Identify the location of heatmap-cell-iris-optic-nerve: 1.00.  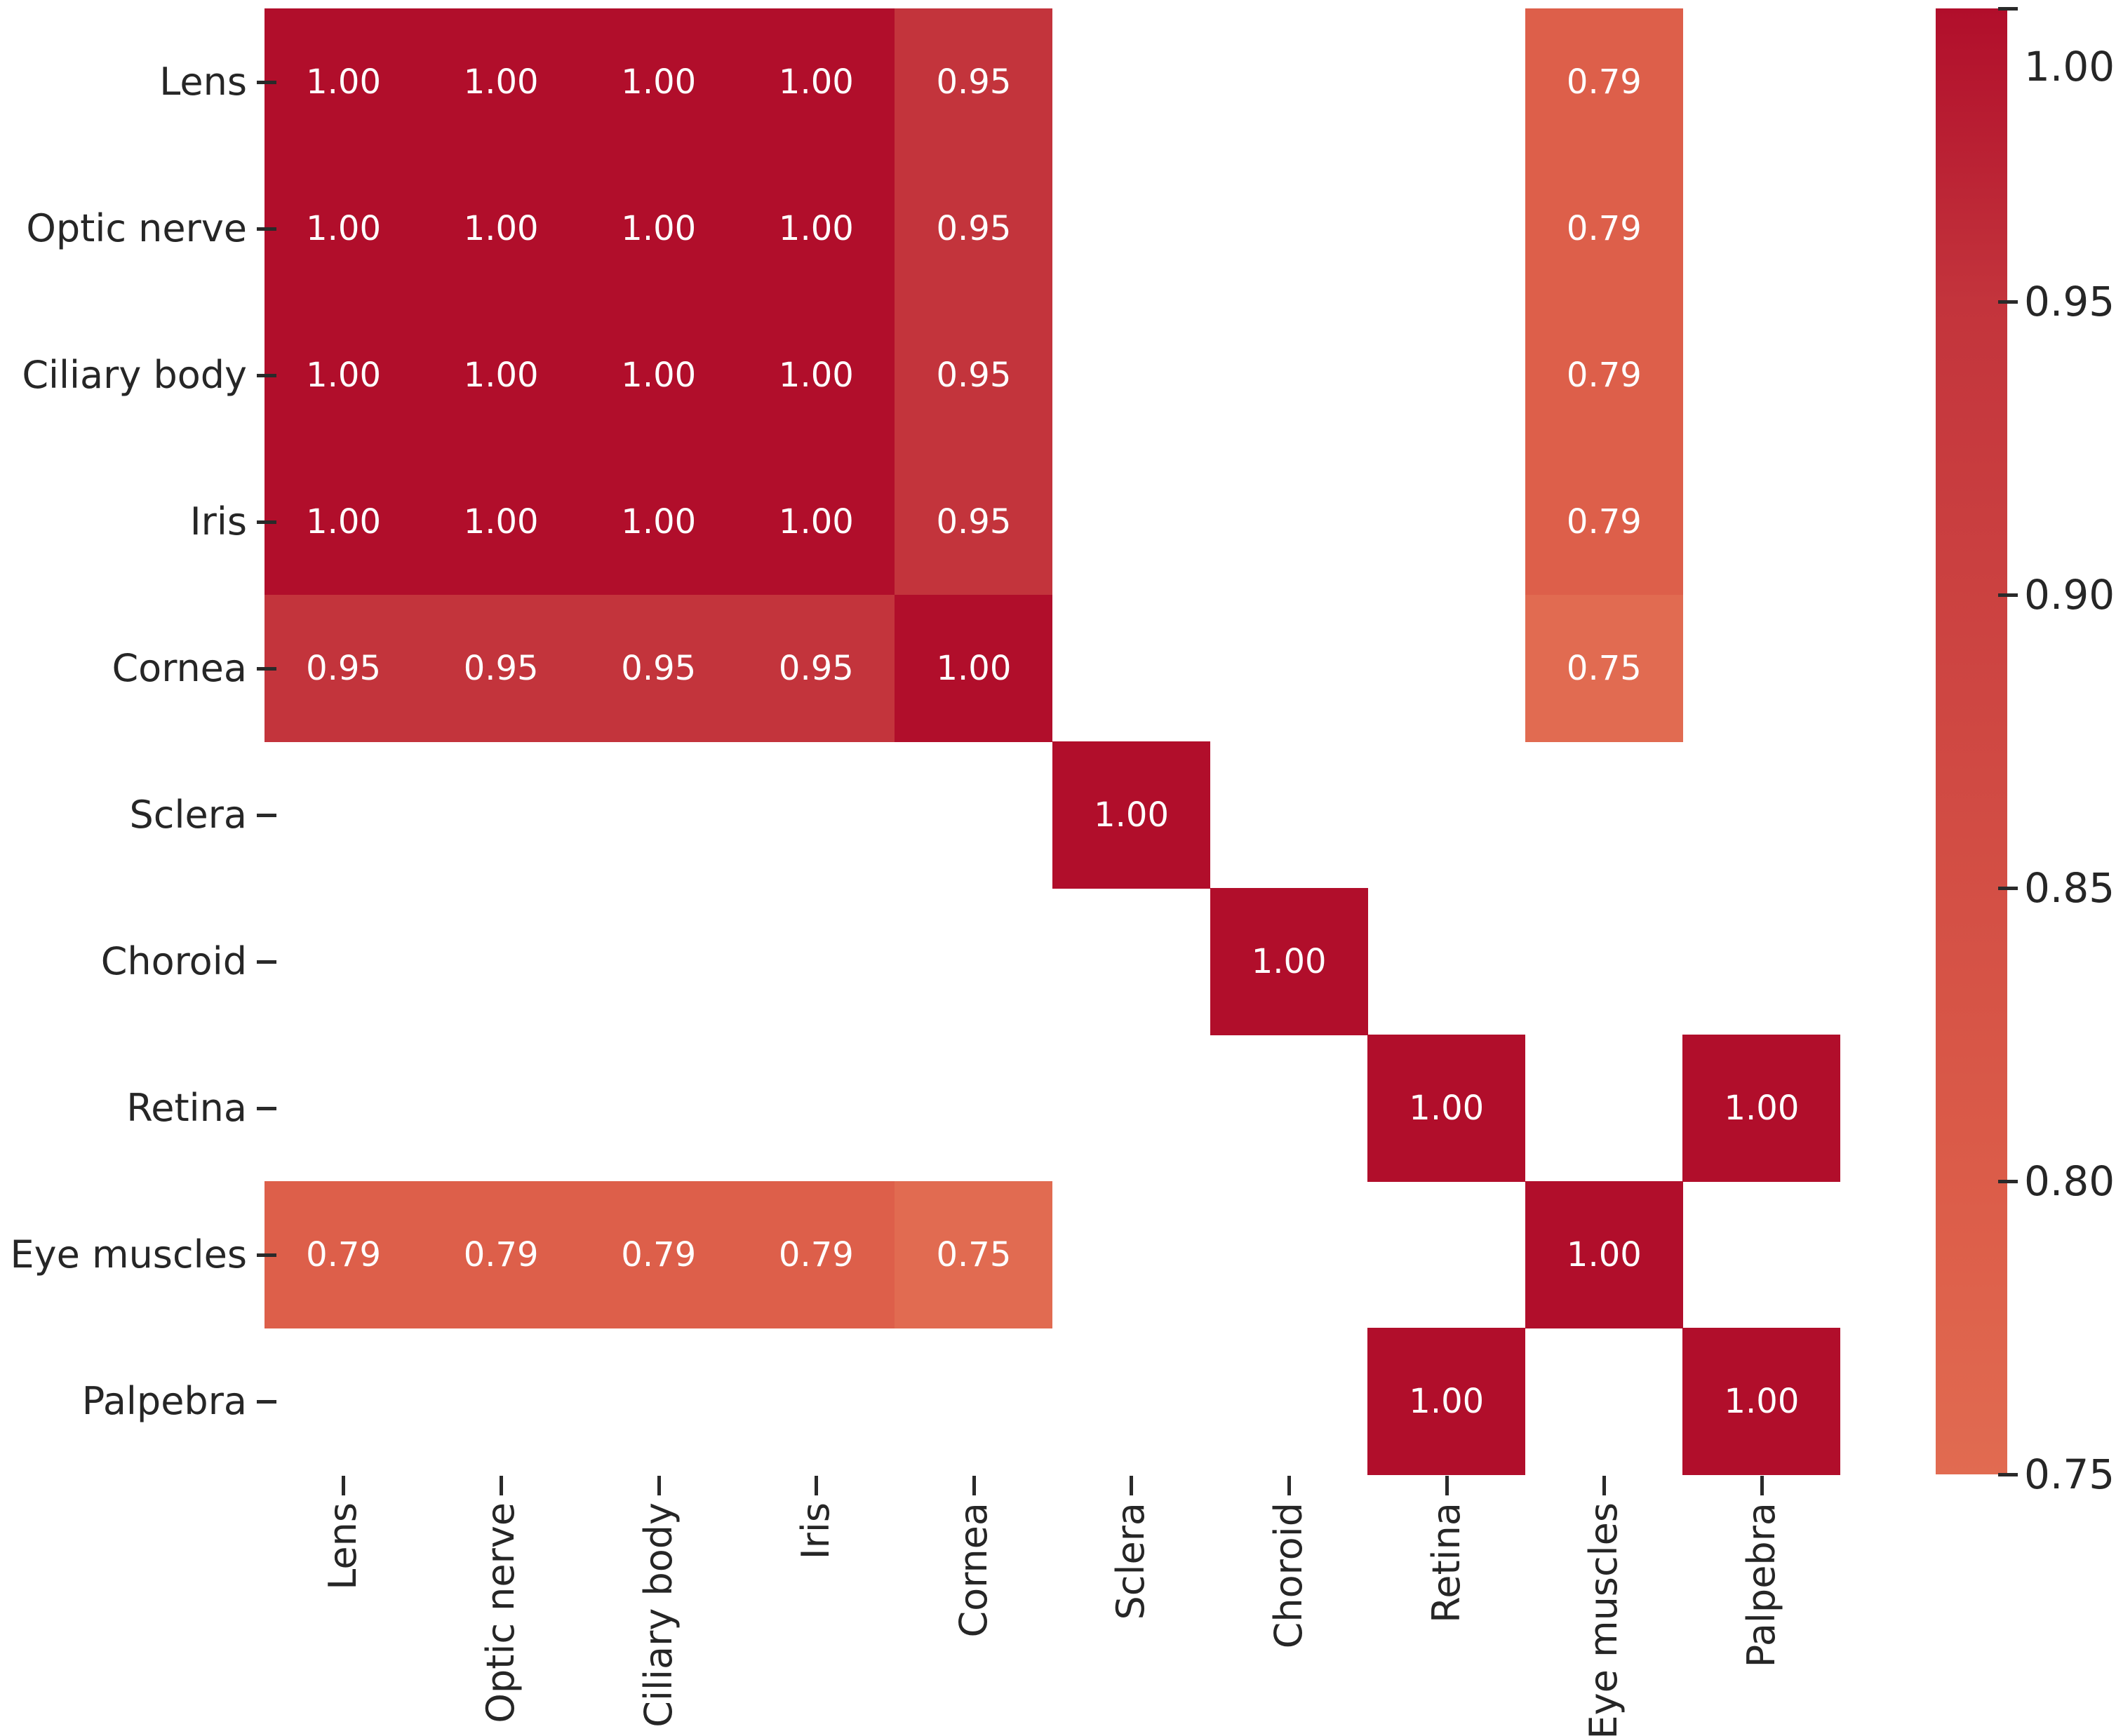
(501, 522).